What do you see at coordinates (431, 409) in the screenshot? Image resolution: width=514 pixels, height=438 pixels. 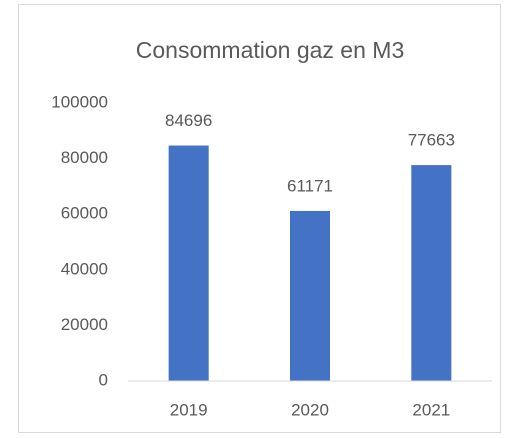 I see `x-tick-label: 2021` at bounding box center [431, 409].